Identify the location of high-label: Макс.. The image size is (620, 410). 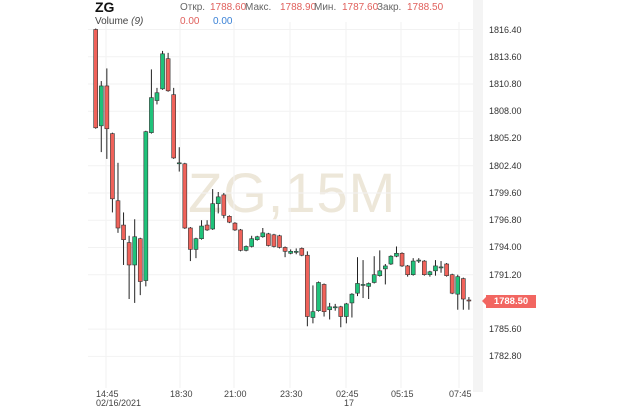
(258, 7).